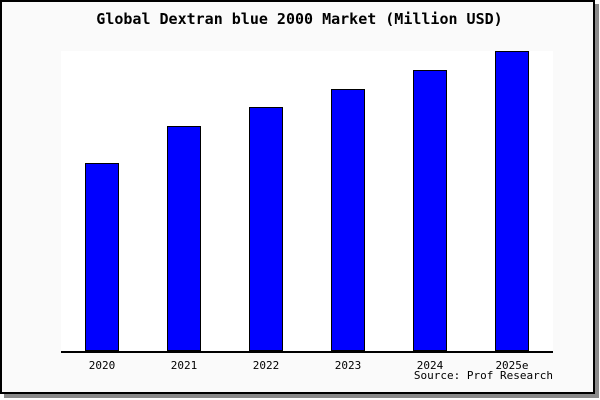 The height and width of the screenshot is (400, 600). What do you see at coordinates (266, 365) in the screenshot?
I see `x-tick-label-2022: 2022` at bounding box center [266, 365].